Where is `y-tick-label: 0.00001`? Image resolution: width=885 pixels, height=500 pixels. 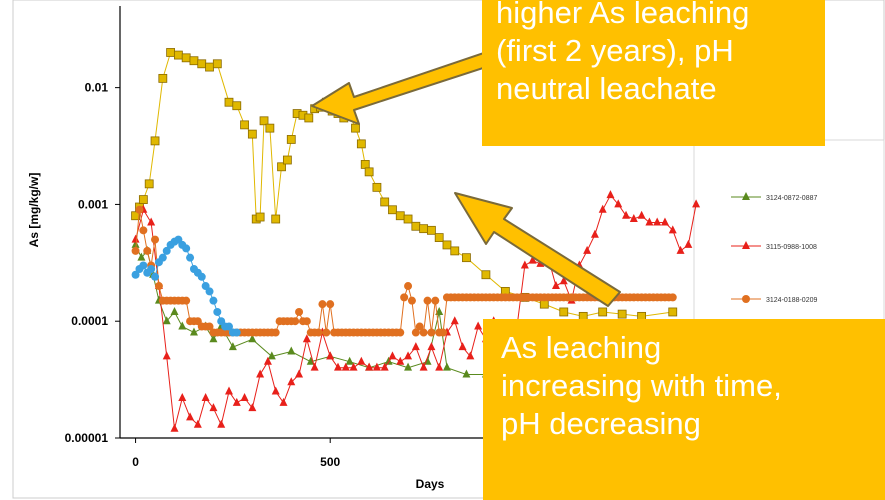
y-tick-label: 0.00001 is located at coordinates (87, 438).